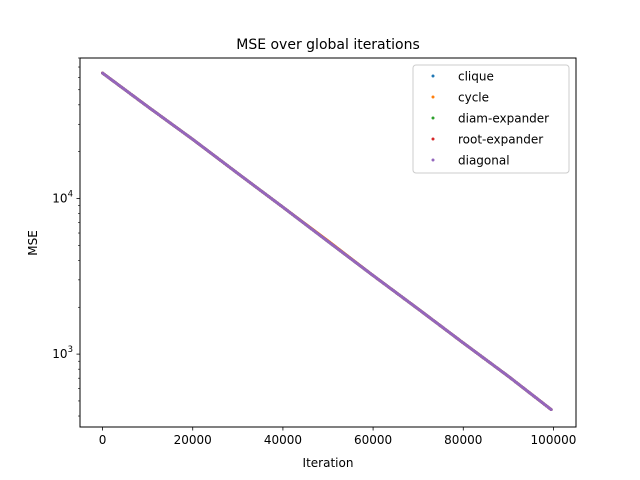 Image resolution: width=640 pixels, height=480 pixels. Describe the element at coordinates (328, 463) in the screenshot. I see `x-axis-label: Iteration` at that location.